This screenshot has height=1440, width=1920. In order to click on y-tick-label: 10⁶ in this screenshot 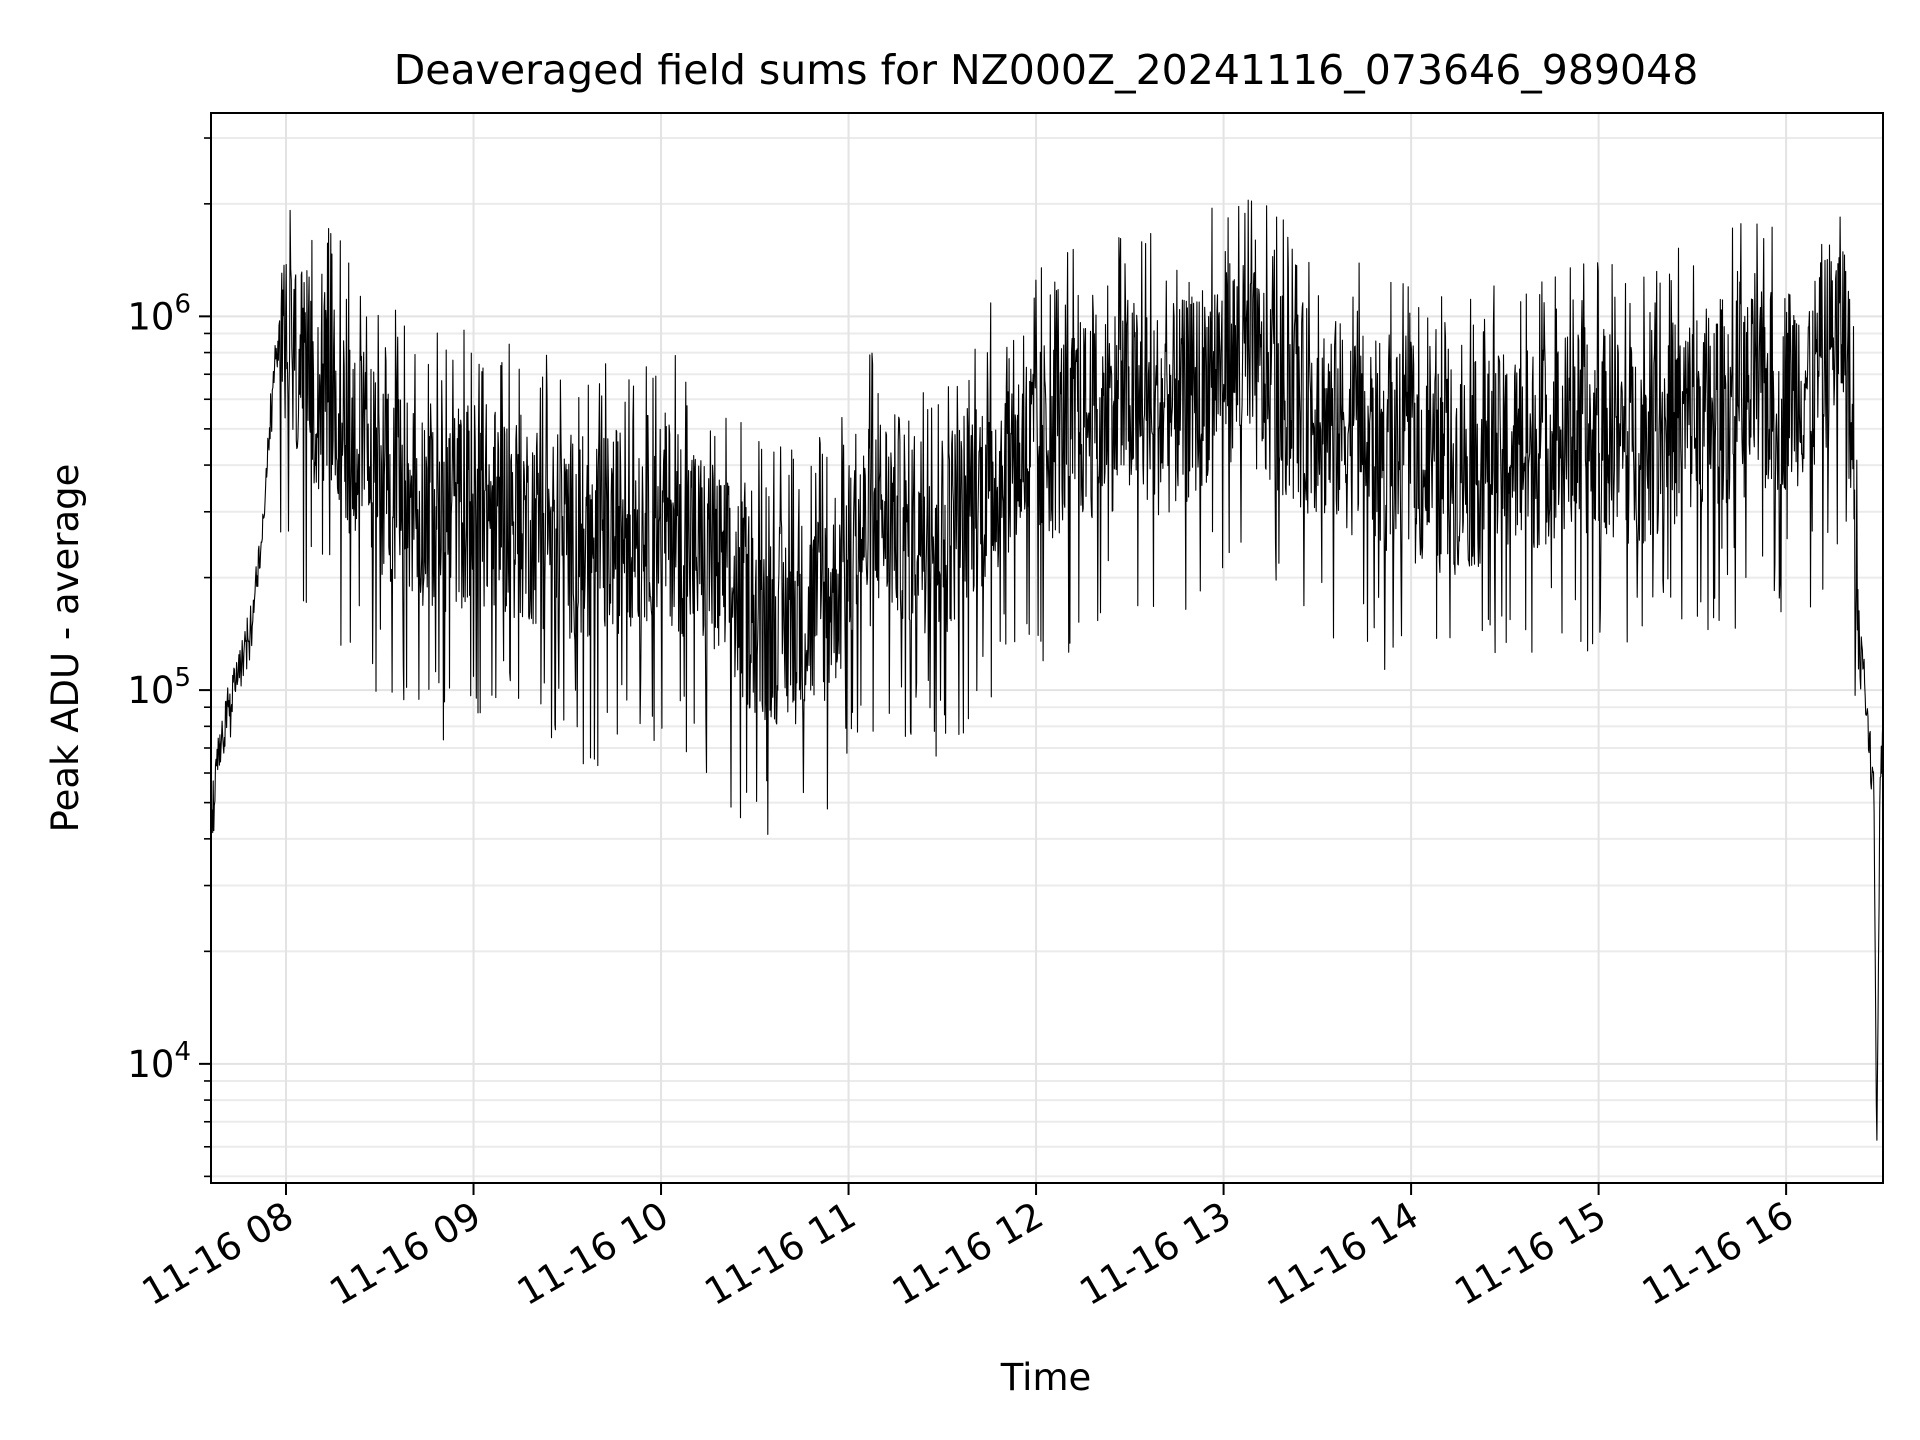, I will do `click(159, 313)`.